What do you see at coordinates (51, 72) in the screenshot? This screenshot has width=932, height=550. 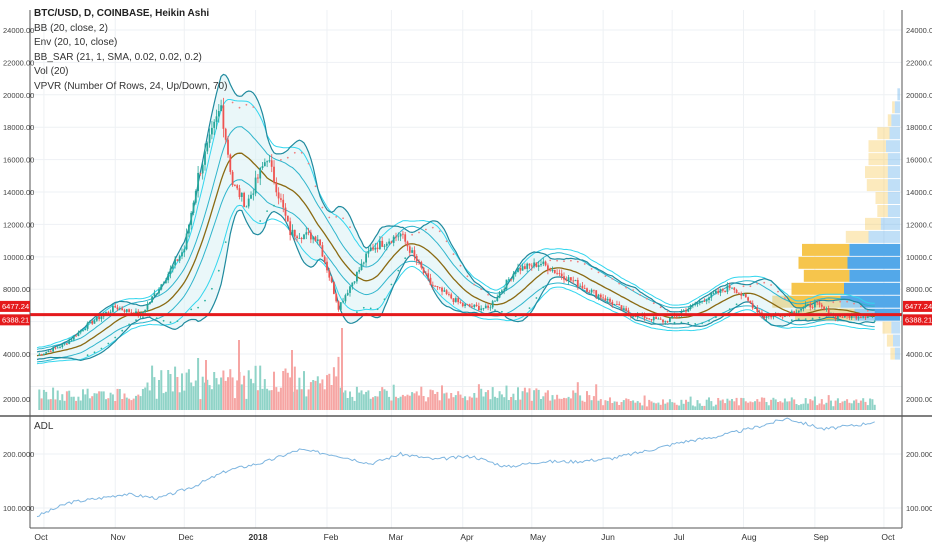 I see `indicator-vol: Vol (20)` at bounding box center [51, 72].